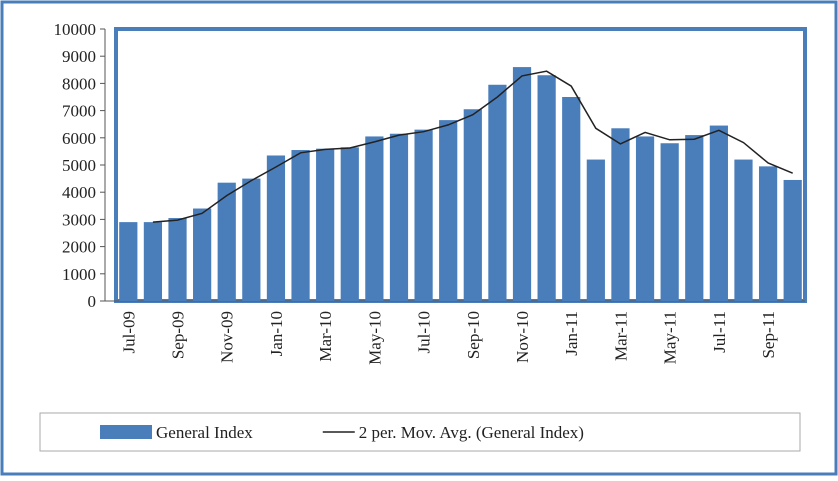 The image size is (838, 481). I want to click on x-tick-label: Jul-11, so click(719, 332).